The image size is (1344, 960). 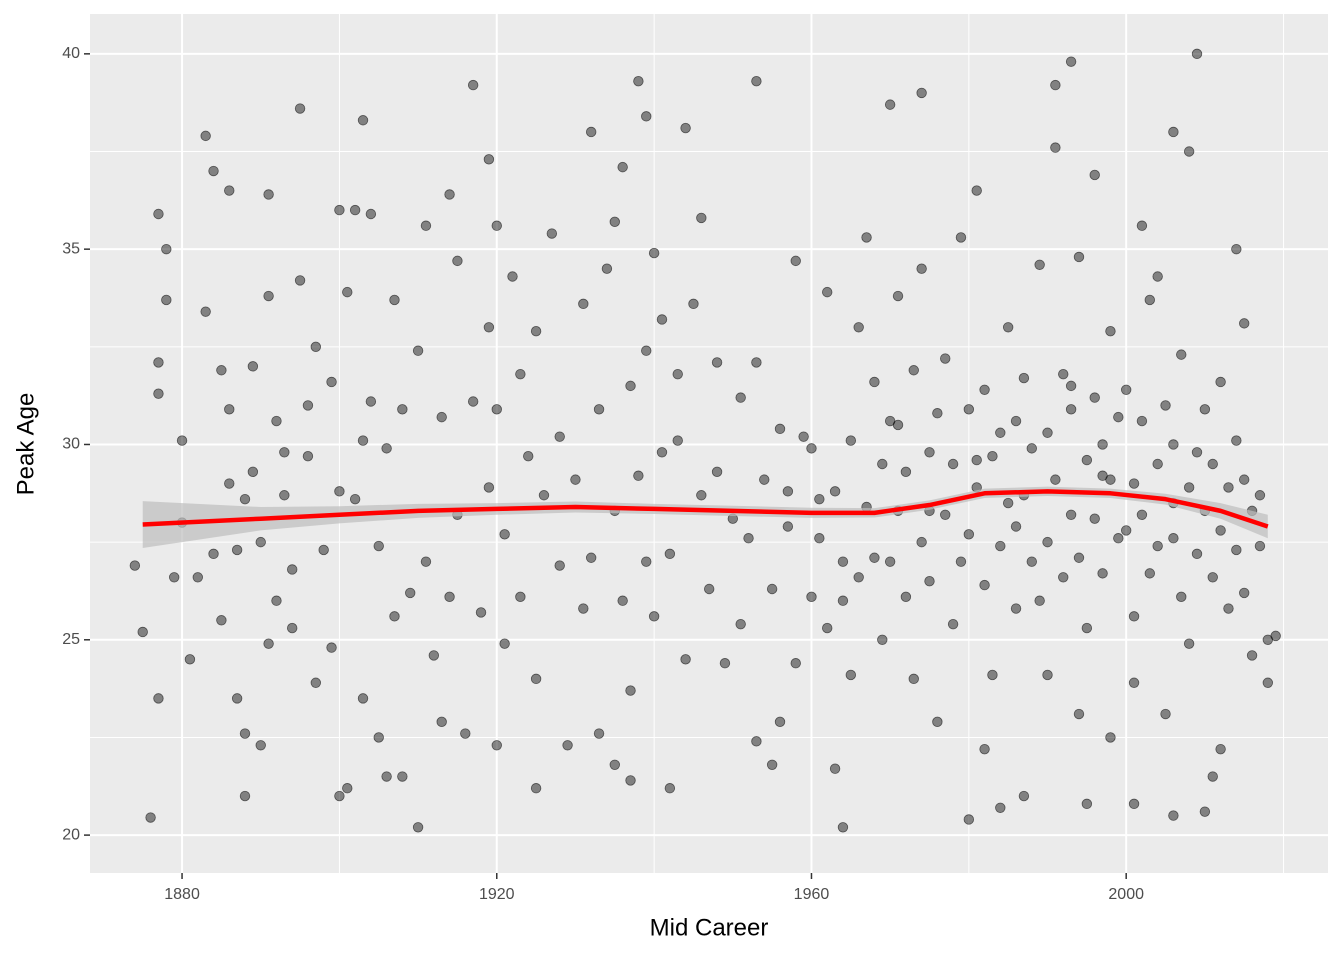 What do you see at coordinates (71, 639) in the screenshot?
I see `y-tick-label: 25` at bounding box center [71, 639].